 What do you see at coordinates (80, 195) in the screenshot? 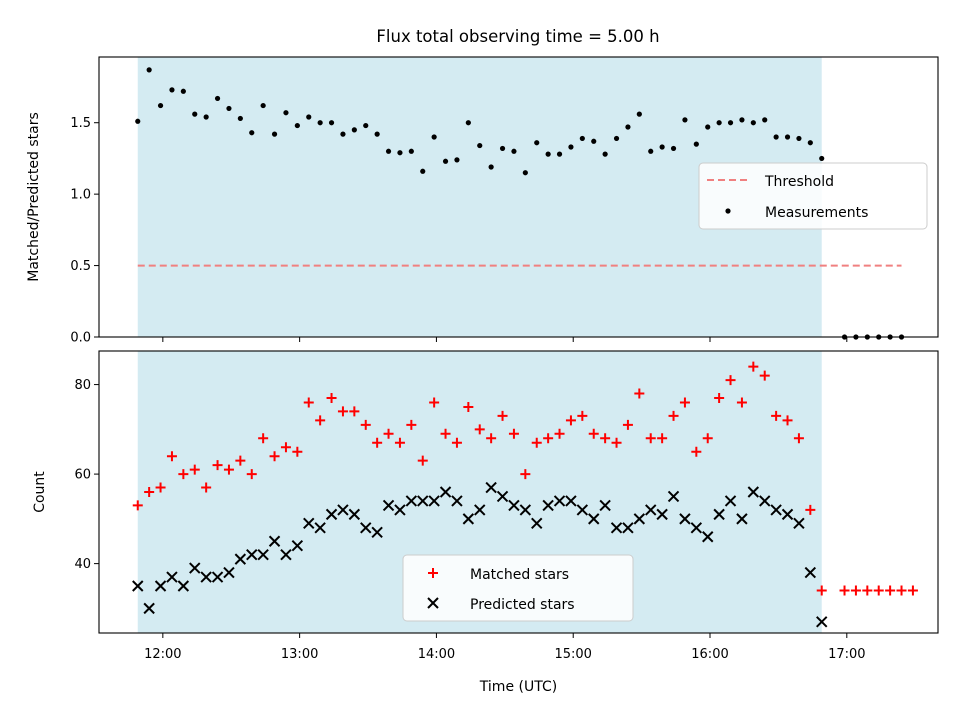
I see `y-tick-label: 1.0` at bounding box center [80, 195].